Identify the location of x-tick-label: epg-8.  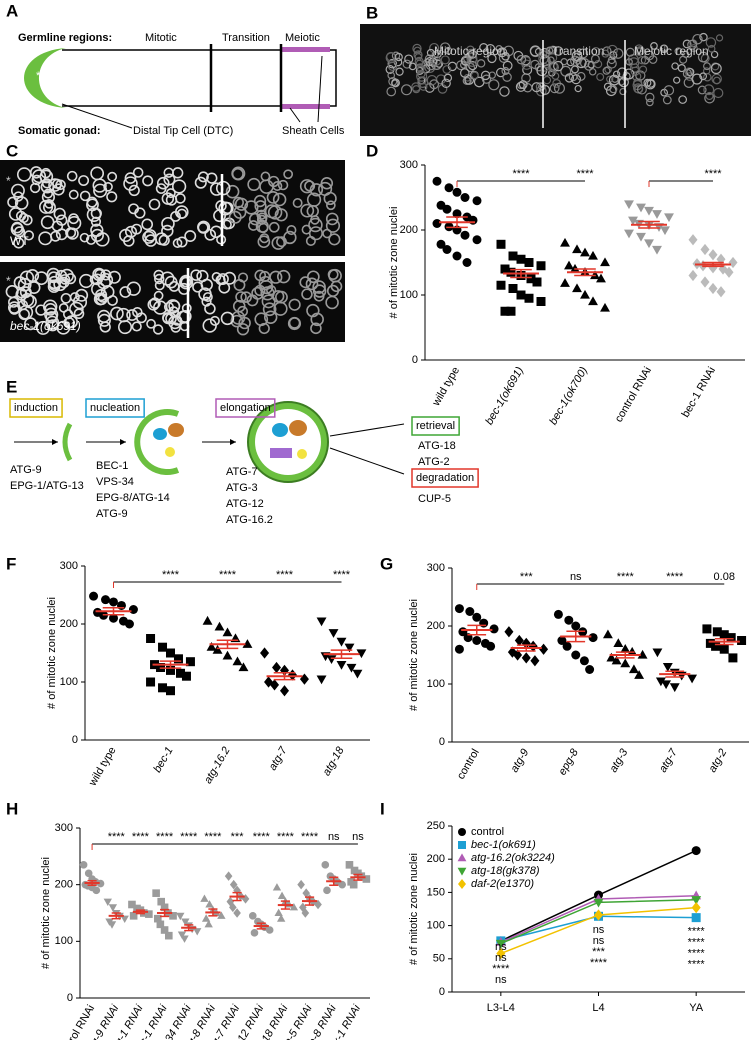
(568, 761).